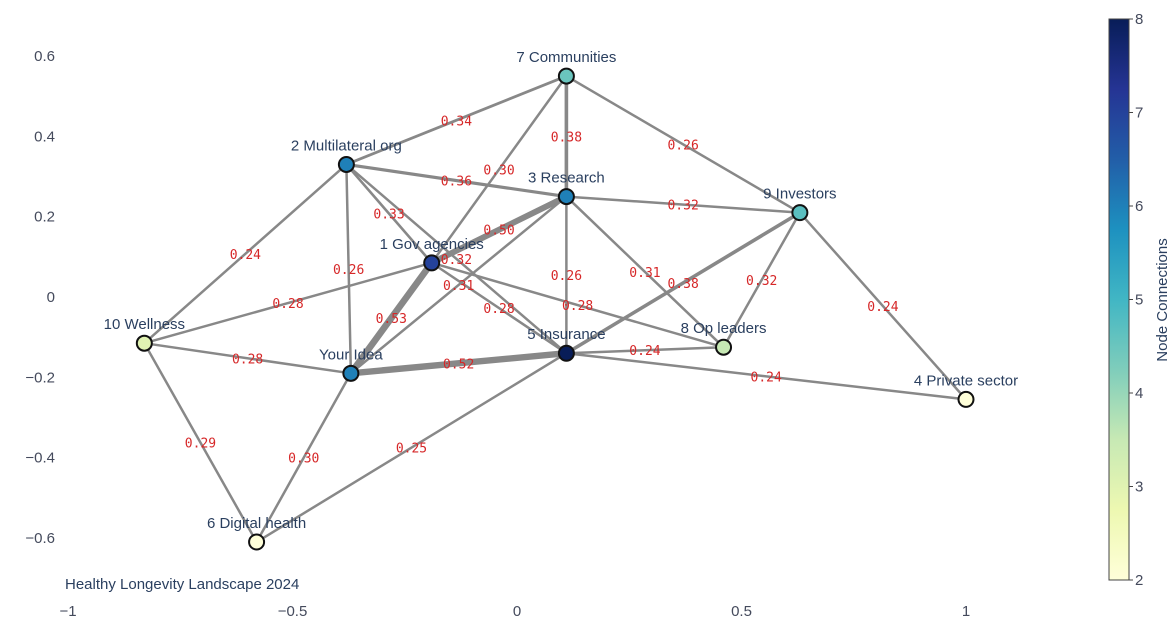 The height and width of the screenshot is (621, 1170). I want to click on node-label: 7 Communities, so click(566, 57).